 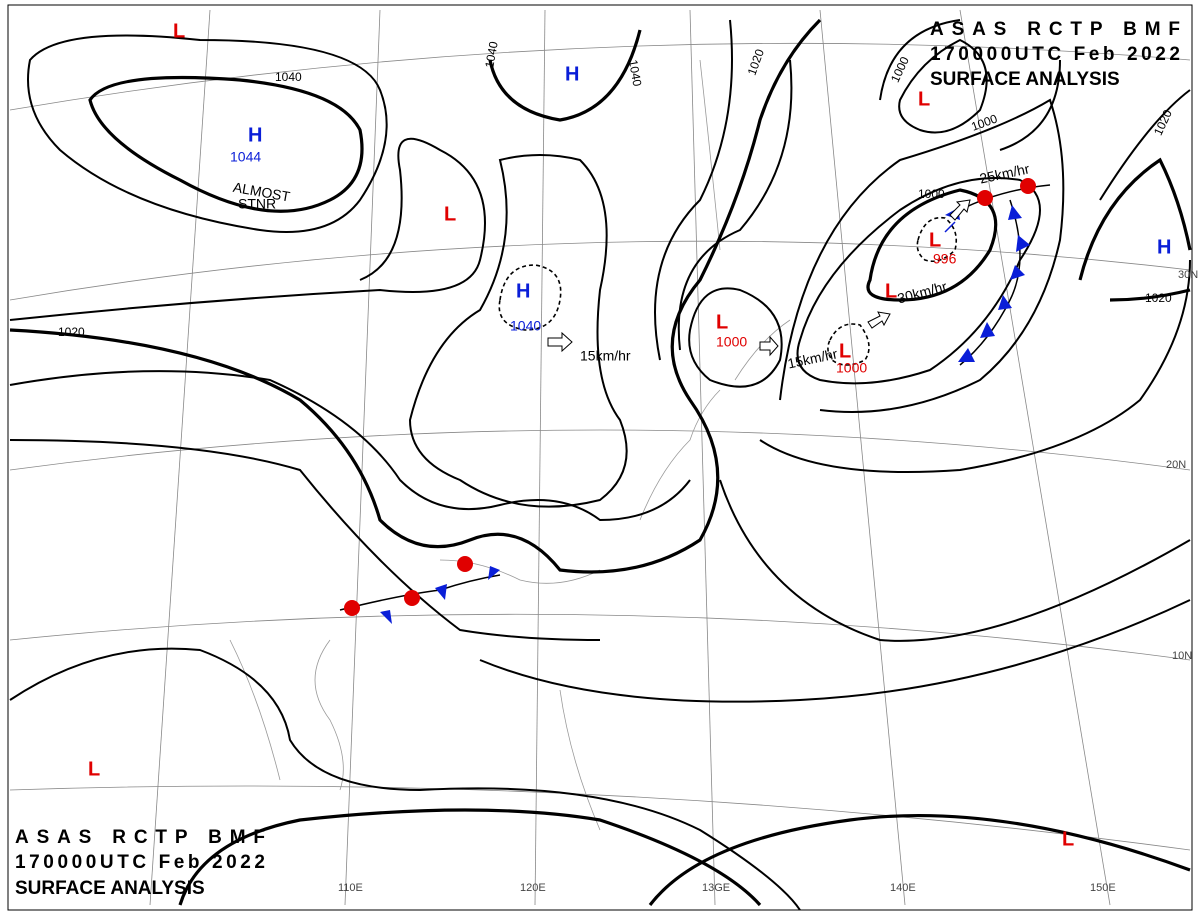 What do you see at coordinates (931, 194) in the screenshot?
I see `isobar-label: 1000` at bounding box center [931, 194].